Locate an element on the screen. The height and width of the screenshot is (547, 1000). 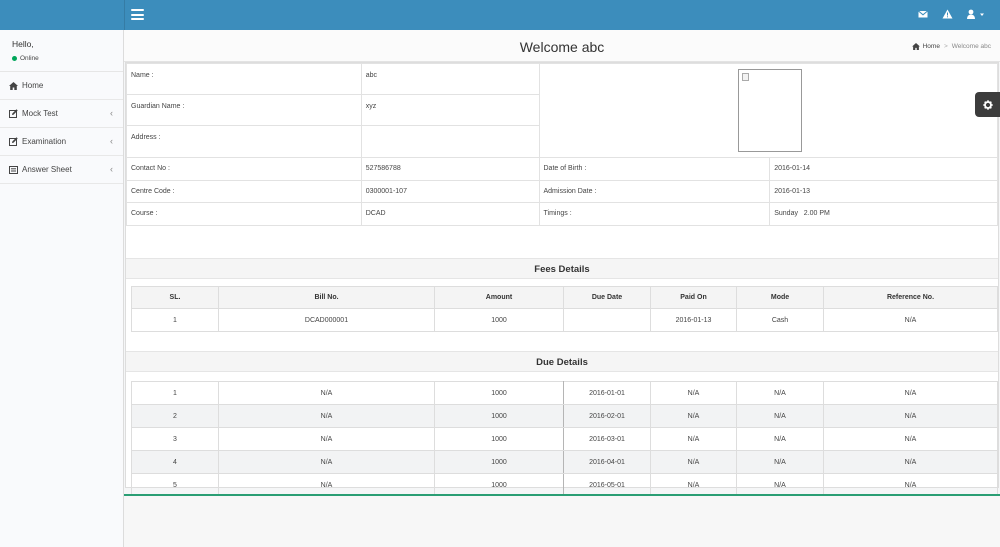
greeting-text: Hello, is located at coordinates (23, 44).